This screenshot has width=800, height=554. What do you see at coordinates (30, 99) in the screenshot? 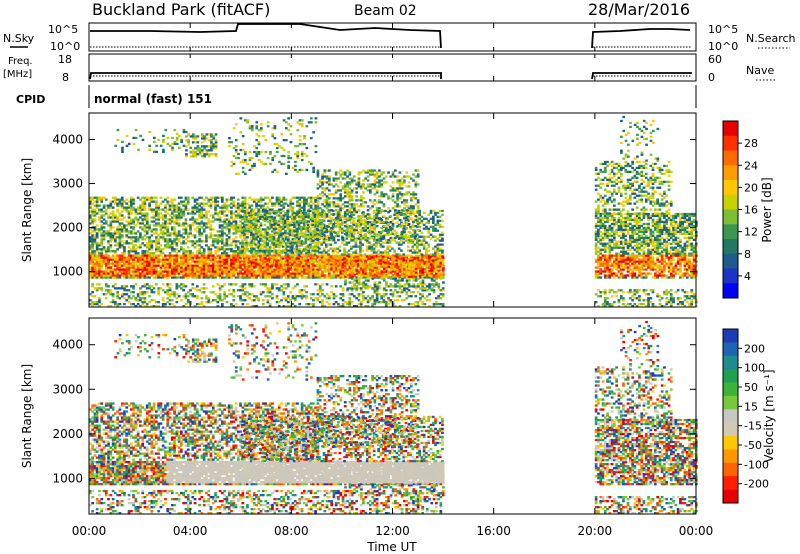
I see `cpid-label: CPID` at bounding box center [30, 99].